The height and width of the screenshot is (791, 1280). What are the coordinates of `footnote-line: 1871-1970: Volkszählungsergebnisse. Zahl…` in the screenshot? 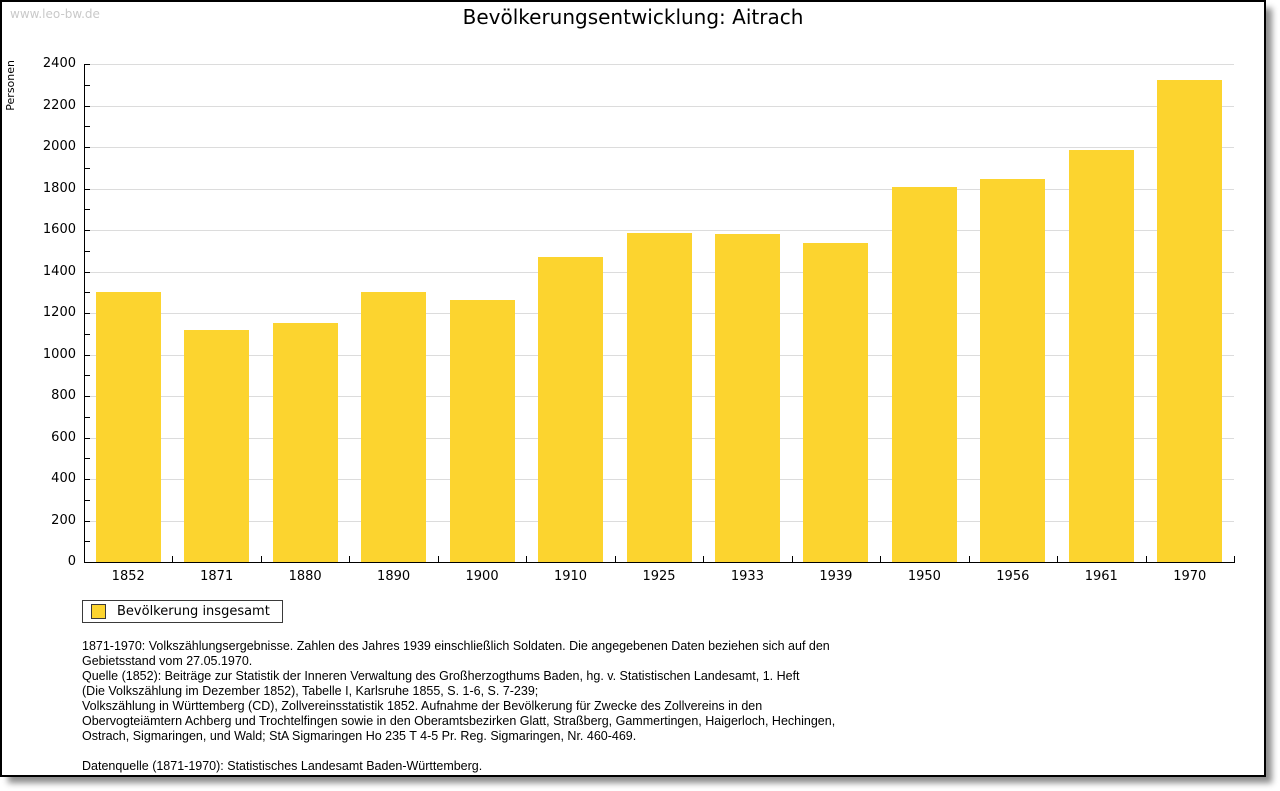 It's located at (456, 646).